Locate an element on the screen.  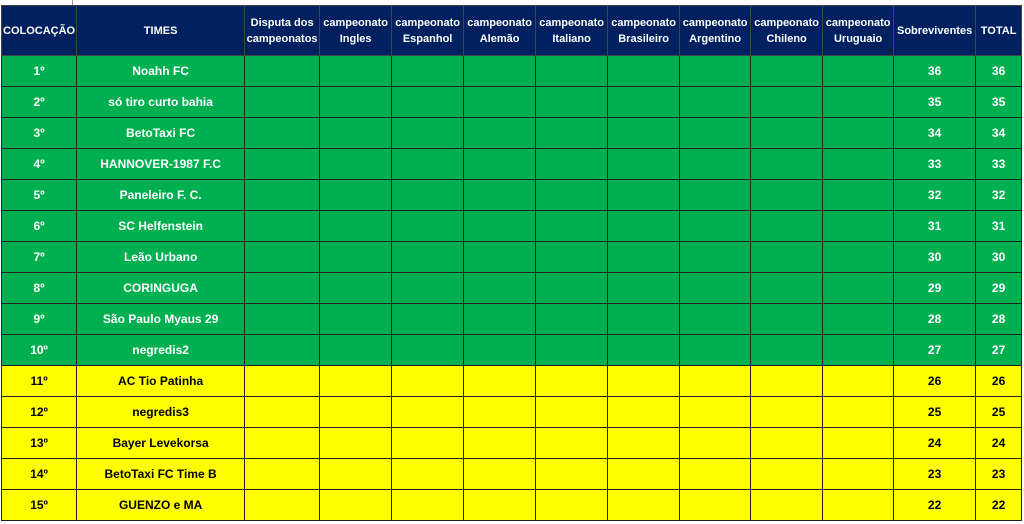
total-cell: 29 is located at coordinates (999, 288).